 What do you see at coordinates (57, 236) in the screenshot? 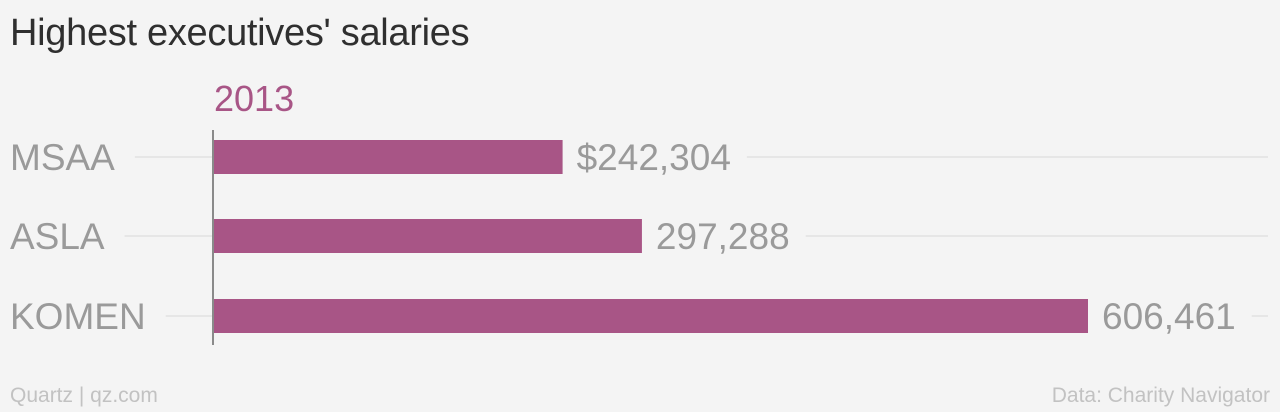
I see `category-label-asla: ASLA` at bounding box center [57, 236].